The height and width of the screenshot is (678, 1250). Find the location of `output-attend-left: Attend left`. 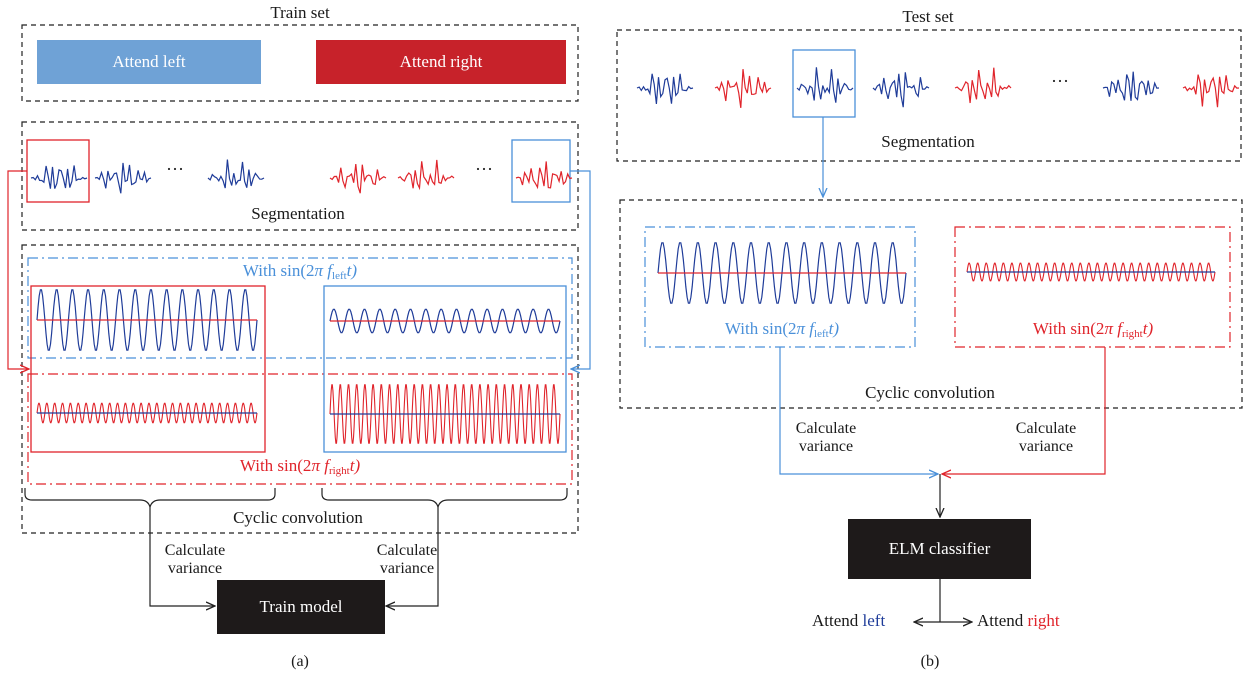

output-attend-left: Attend left is located at coordinates (849, 620).